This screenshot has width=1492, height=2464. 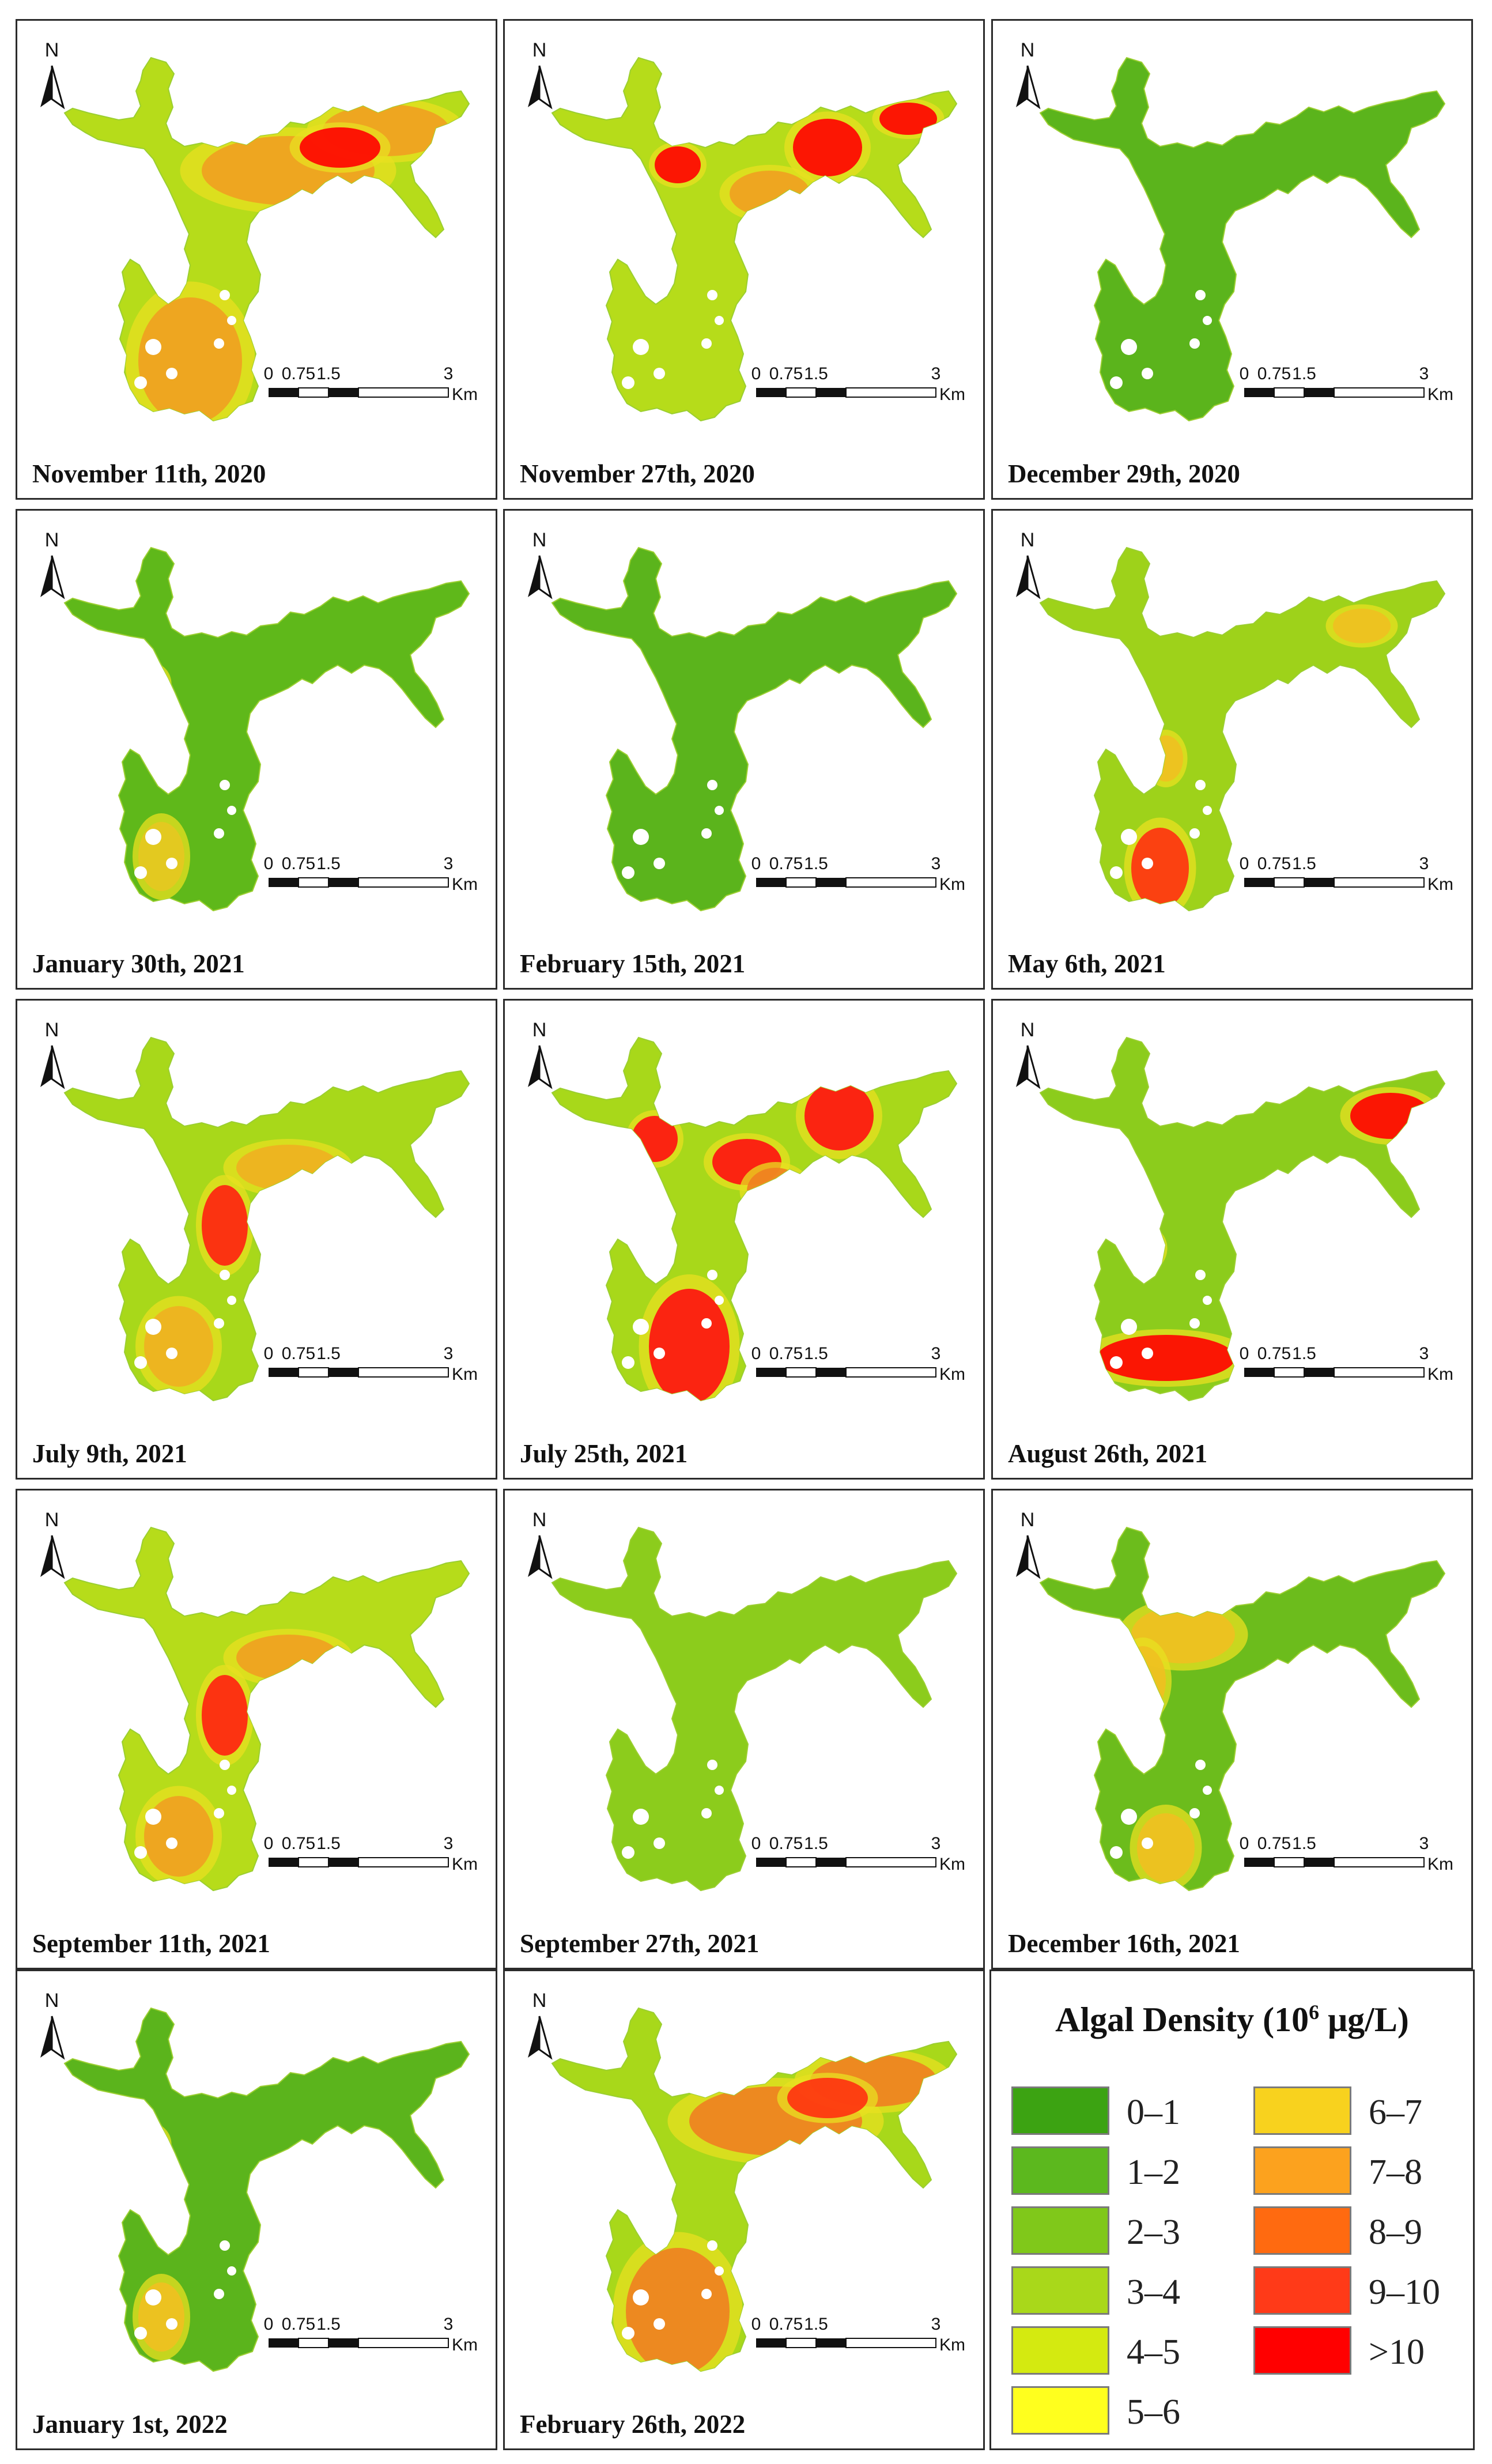 I want to click on panel-date: May 6th, 2021, so click(x=1087, y=963).